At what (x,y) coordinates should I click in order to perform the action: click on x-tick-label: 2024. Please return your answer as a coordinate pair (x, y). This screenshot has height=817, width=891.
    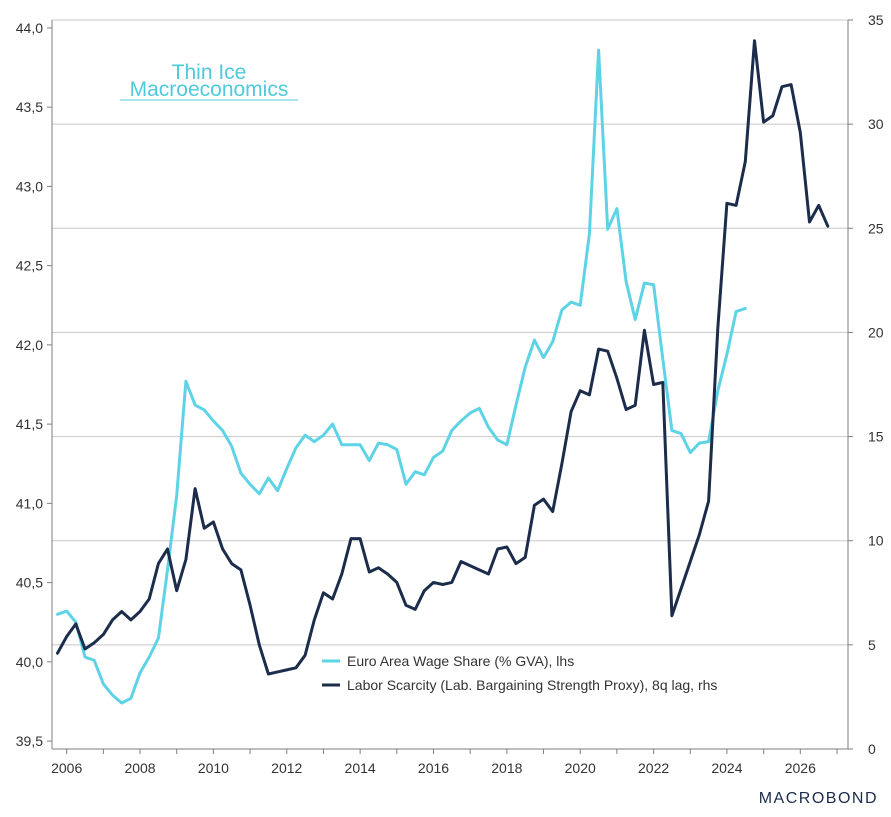
    Looking at the image, I should click on (726, 768).